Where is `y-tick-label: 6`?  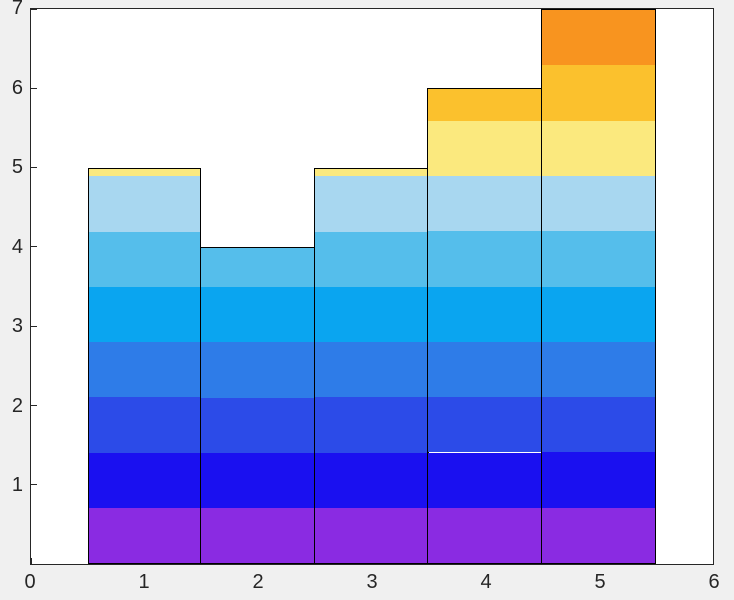
y-tick-label: 6 is located at coordinates (17, 87).